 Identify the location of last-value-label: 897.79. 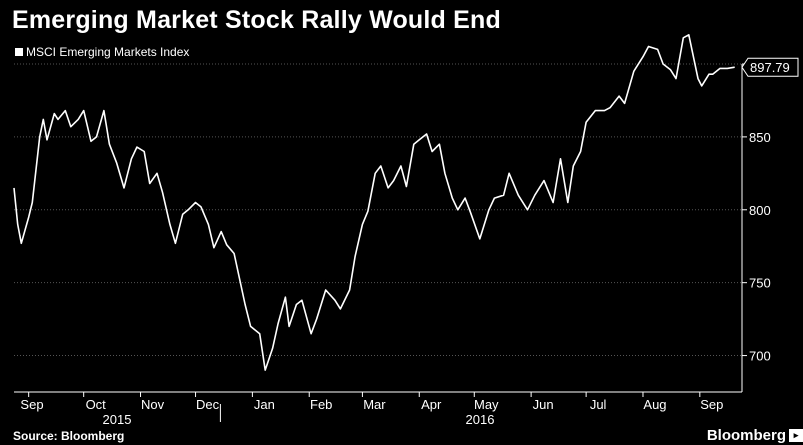
(770, 67).